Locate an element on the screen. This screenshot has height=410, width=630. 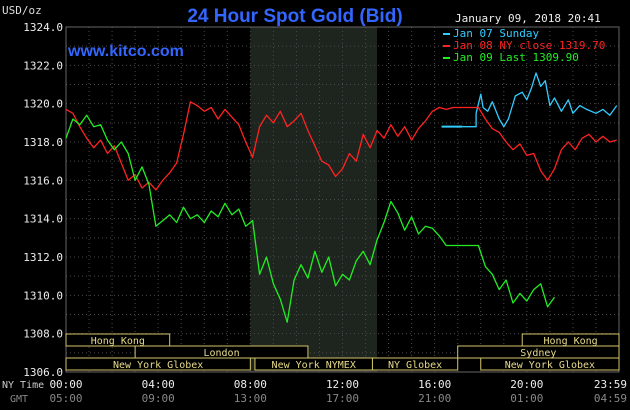
legend-label: Jan 09 Last 1309.90 is located at coordinates (516, 57).